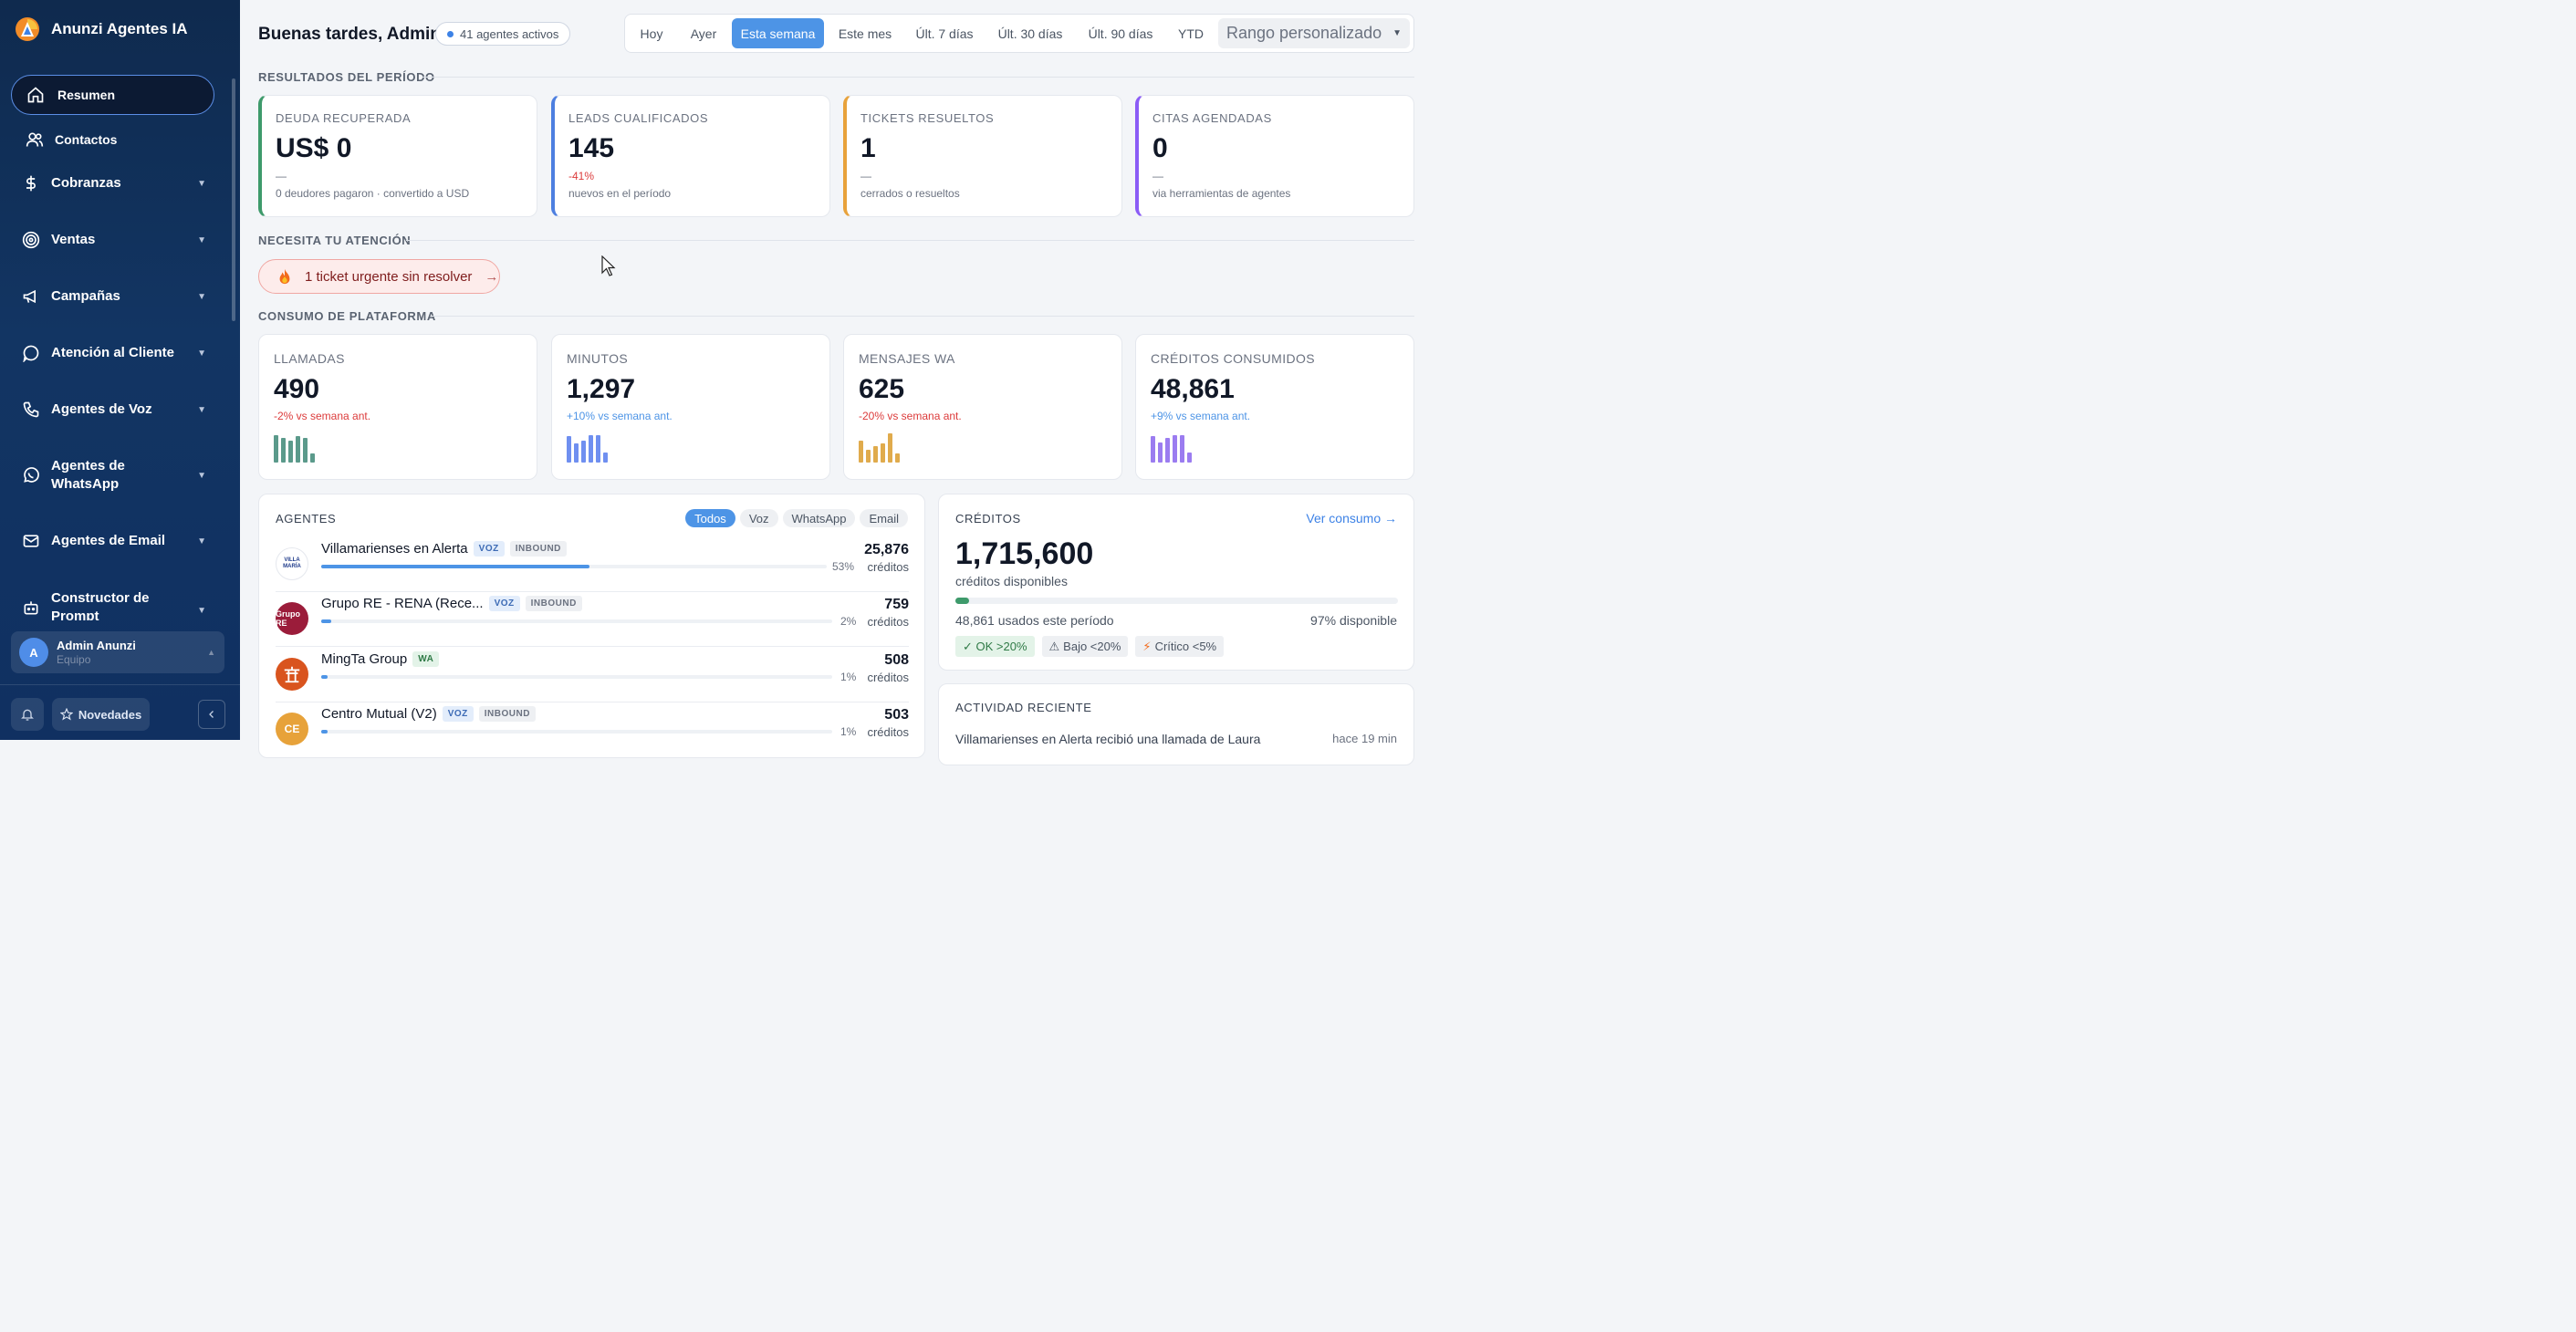 This screenshot has width=2576, height=1332. I want to click on usage-pct: 2%, so click(848, 621).